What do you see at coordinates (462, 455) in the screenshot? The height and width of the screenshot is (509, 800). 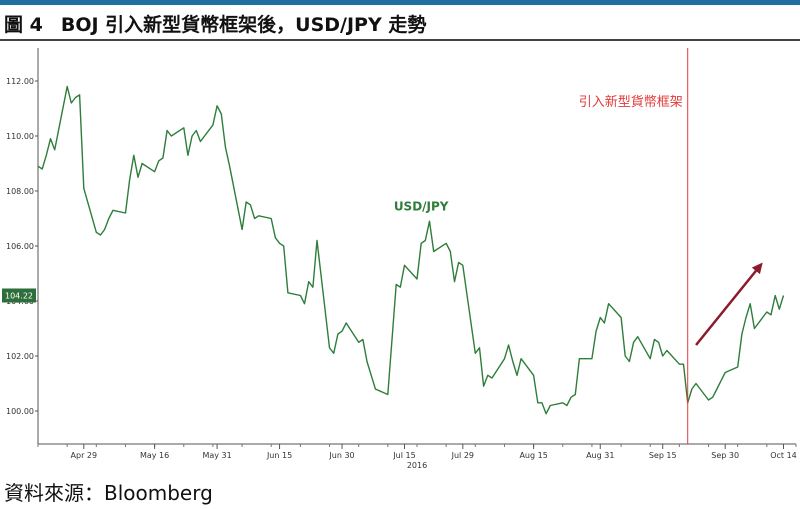 I see `x-tick-label: Jul 29` at bounding box center [462, 455].